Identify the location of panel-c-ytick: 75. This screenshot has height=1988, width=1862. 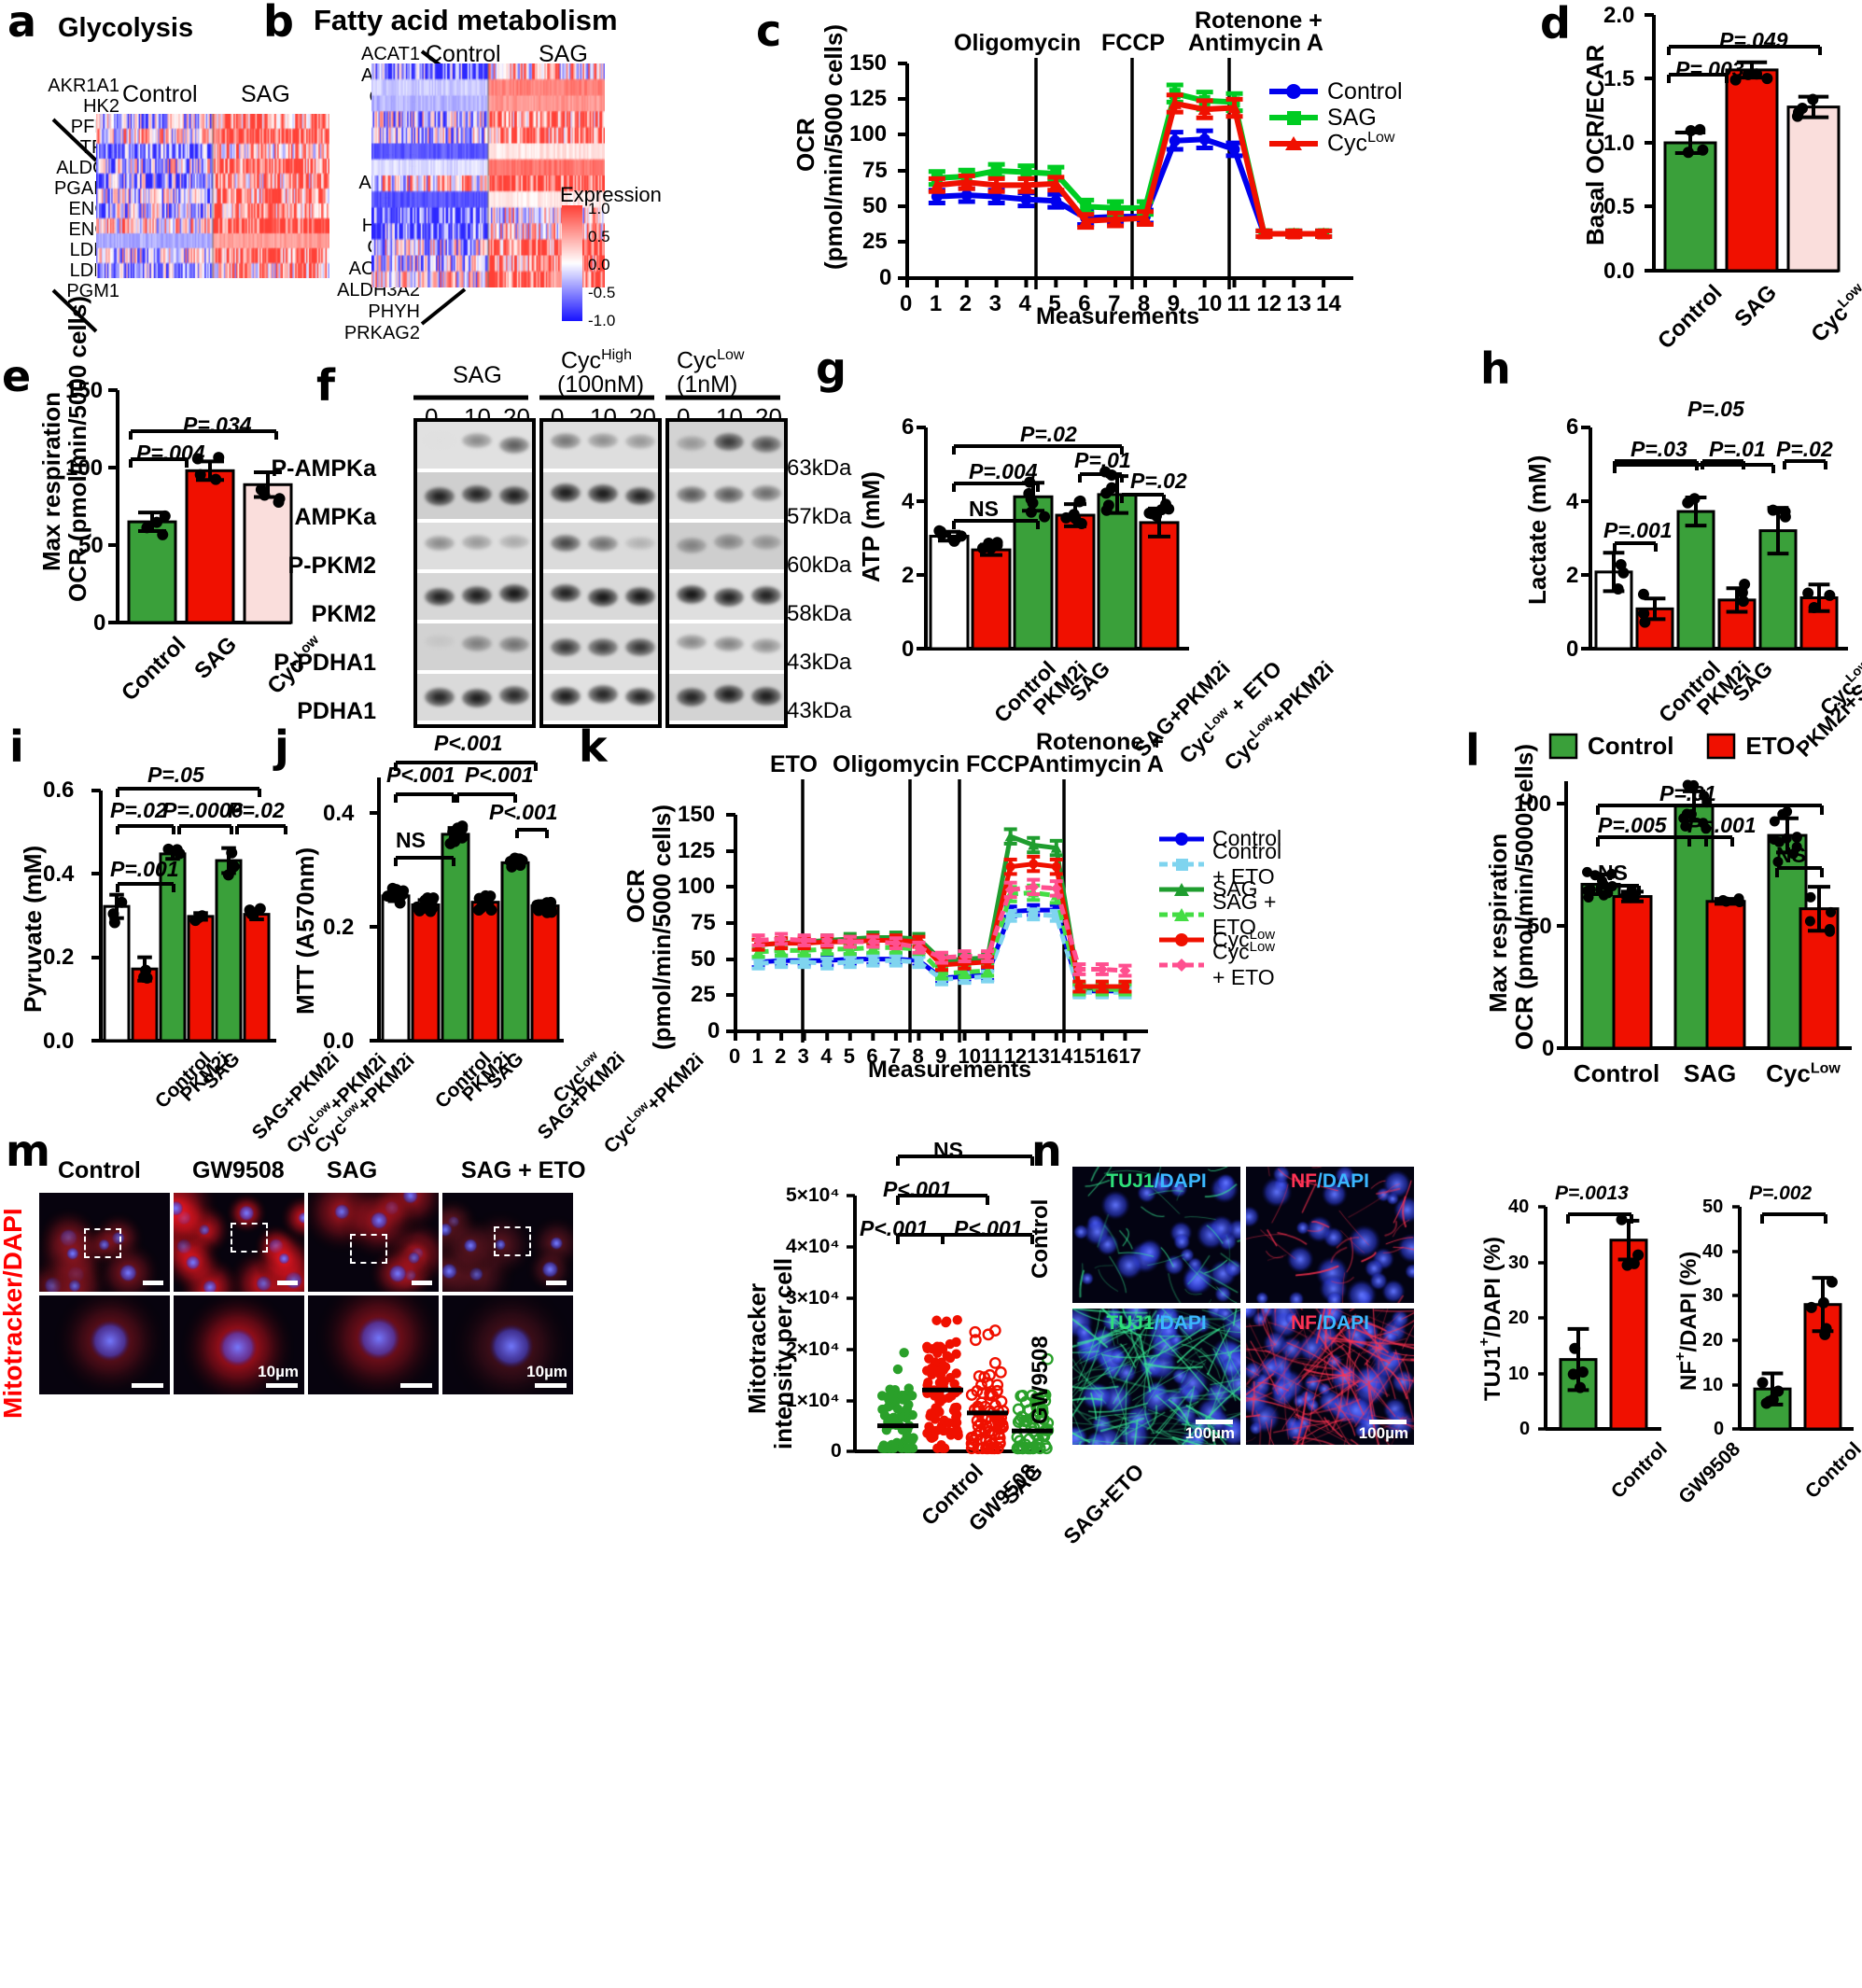
(875, 170).